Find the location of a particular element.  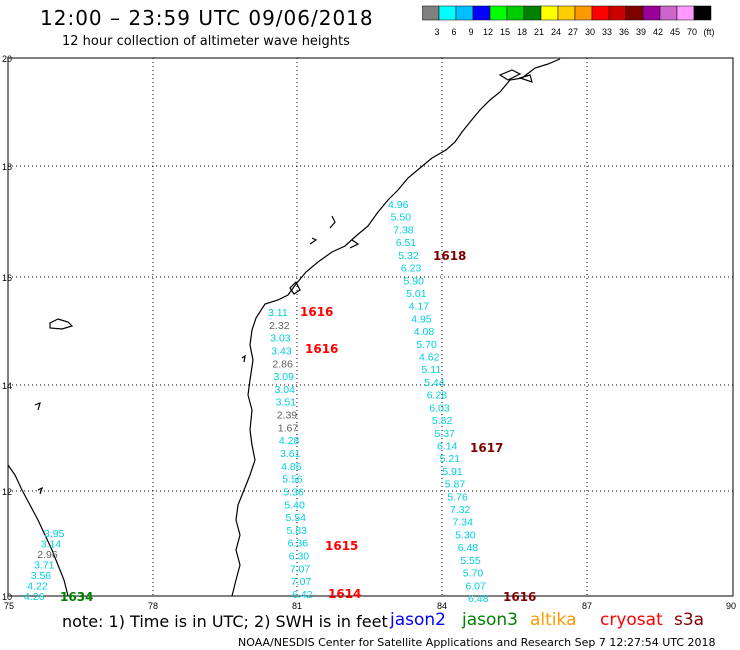

jason3-track-value: 4.26 is located at coordinates (34, 597).